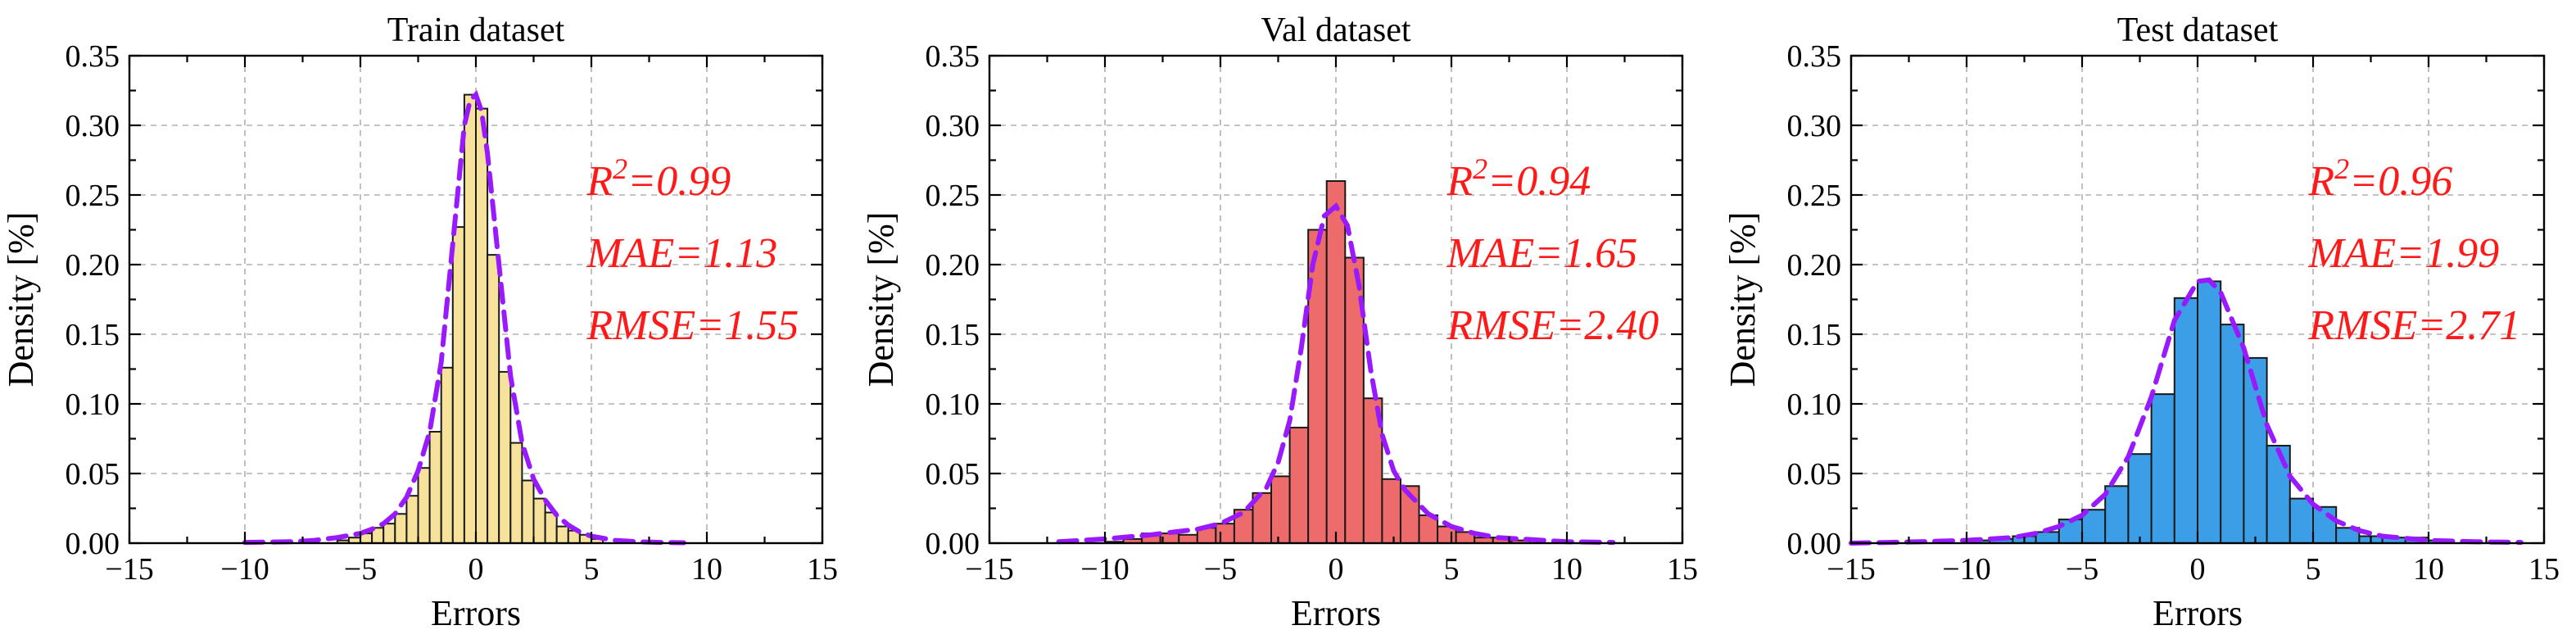 The width and height of the screenshot is (2576, 639). I want to click on test-y-tick-label: 0.30, so click(1814, 126).